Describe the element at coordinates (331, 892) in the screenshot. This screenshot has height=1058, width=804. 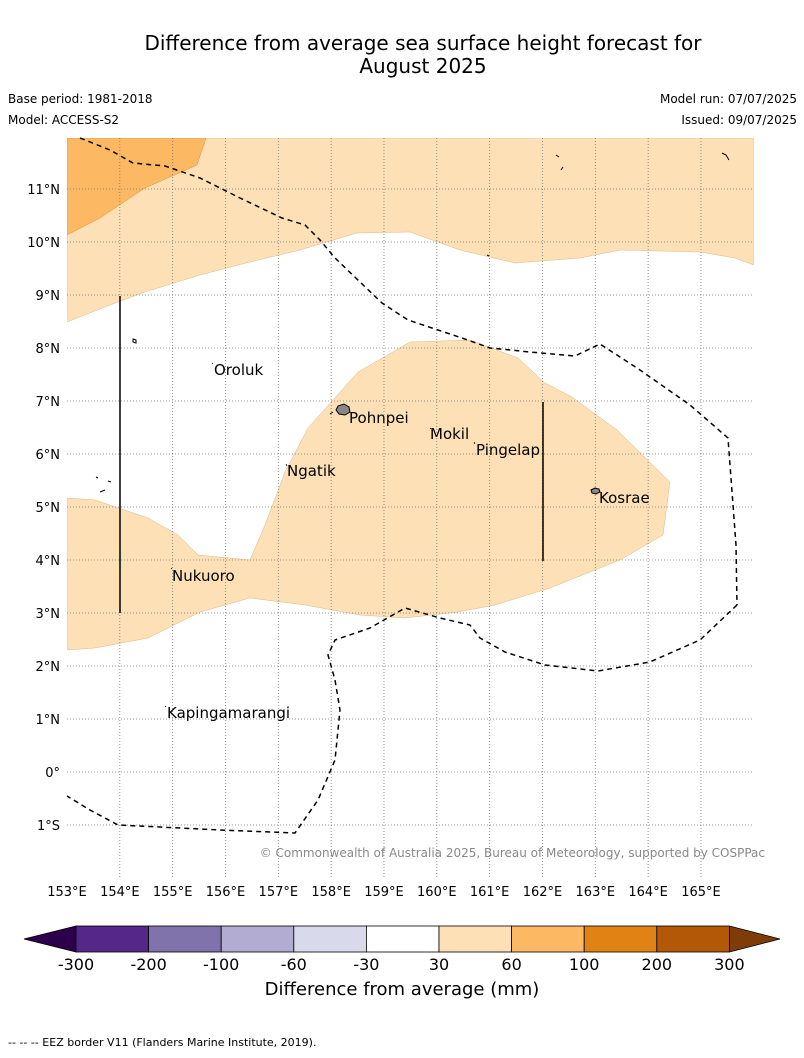
I see `lon-tick-label: 158°E` at that location.